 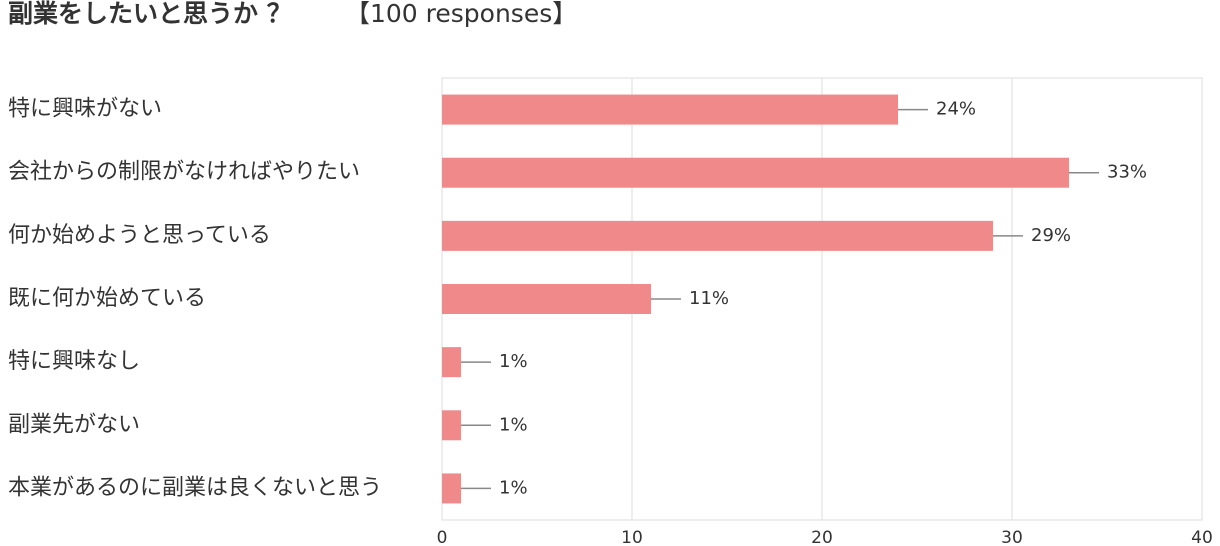 I want to click on value-label: 11%, so click(x=709, y=298).